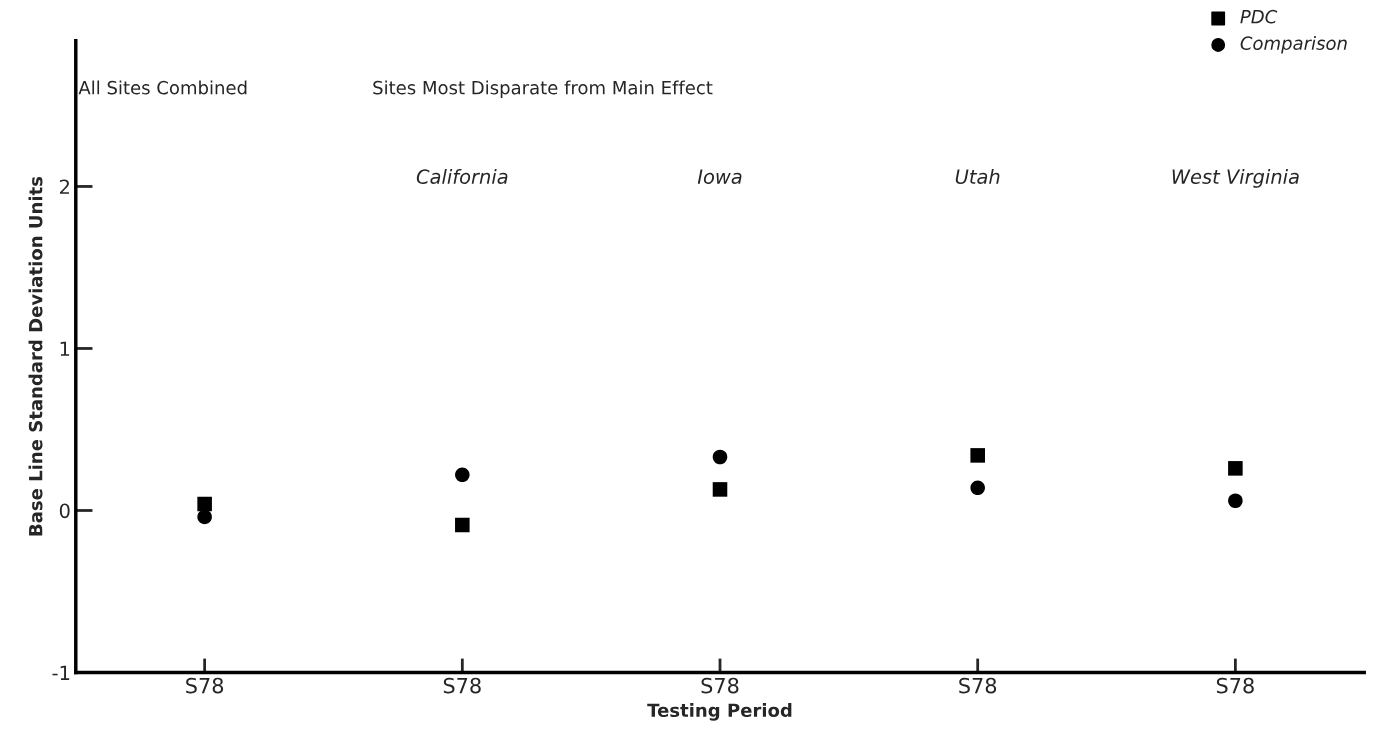 This screenshot has height=739, width=1378. Describe the element at coordinates (462, 176) in the screenshot. I see `annotation: California` at that location.